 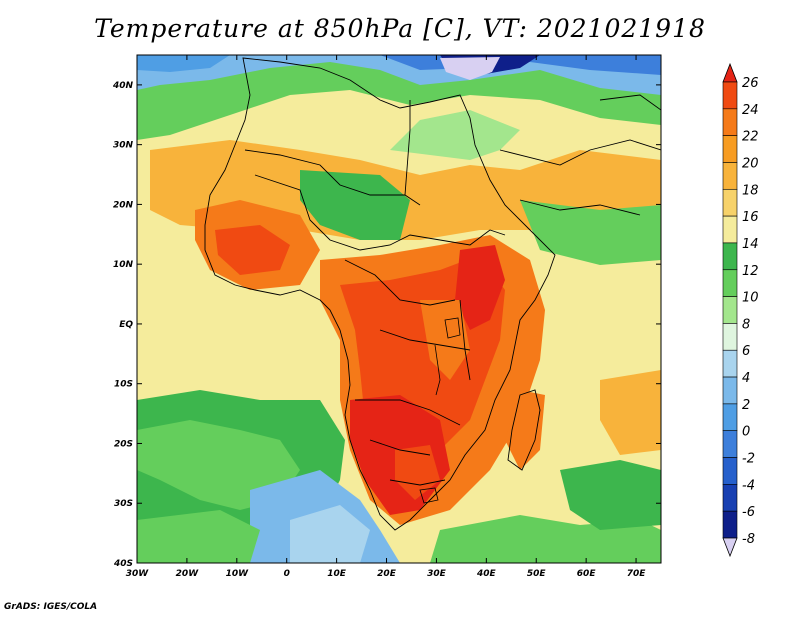 What do you see at coordinates (750, 190) in the screenshot?
I see `colorbar-level-label: 18` at bounding box center [750, 190].